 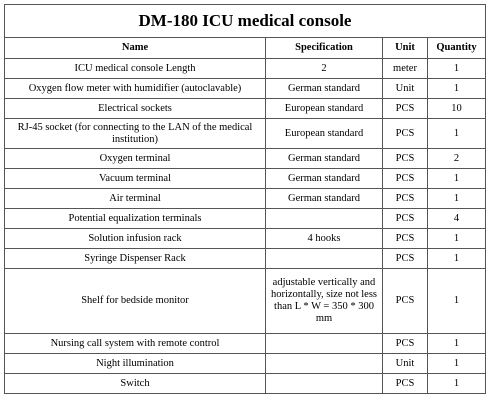 What do you see at coordinates (456, 48) in the screenshot?
I see `column-header-quantity: Quantity` at bounding box center [456, 48].